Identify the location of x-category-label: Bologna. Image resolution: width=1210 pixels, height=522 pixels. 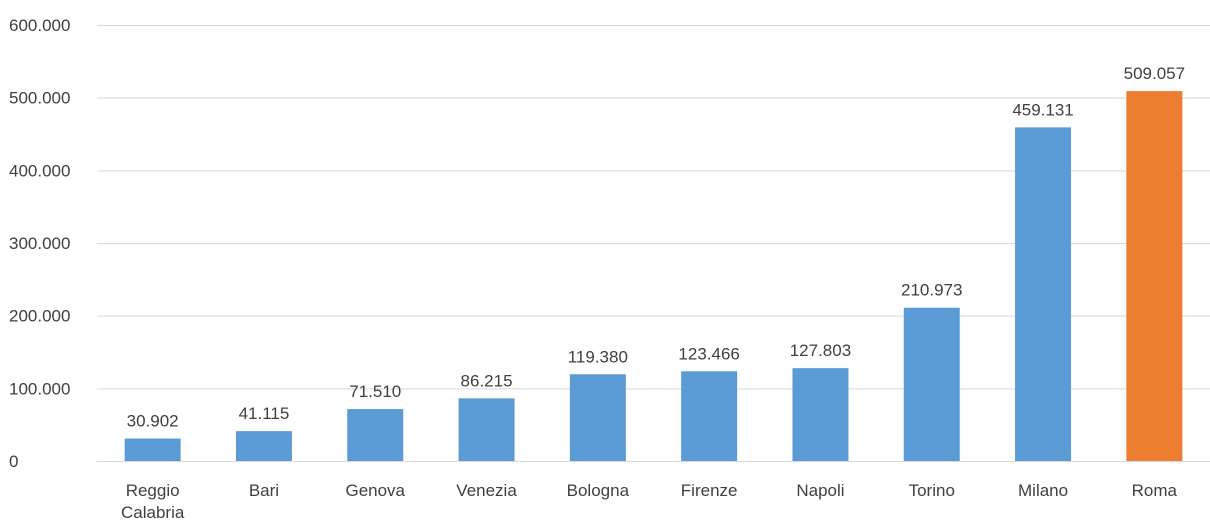
(598, 490).